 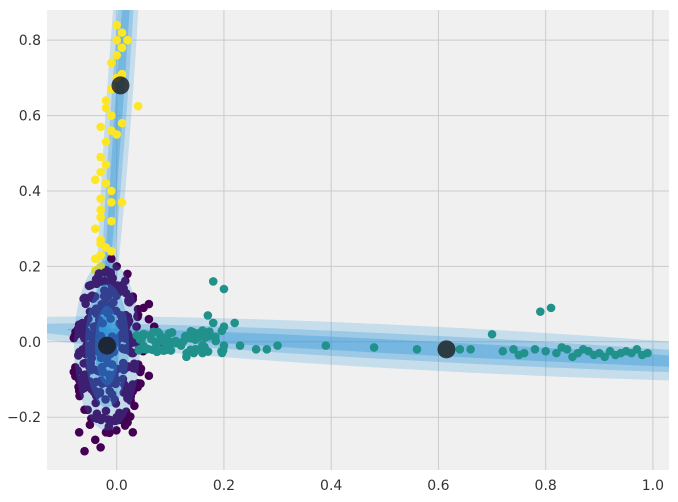 I want to click on x-tick-label: 0.0, so click(x=117, y=486).